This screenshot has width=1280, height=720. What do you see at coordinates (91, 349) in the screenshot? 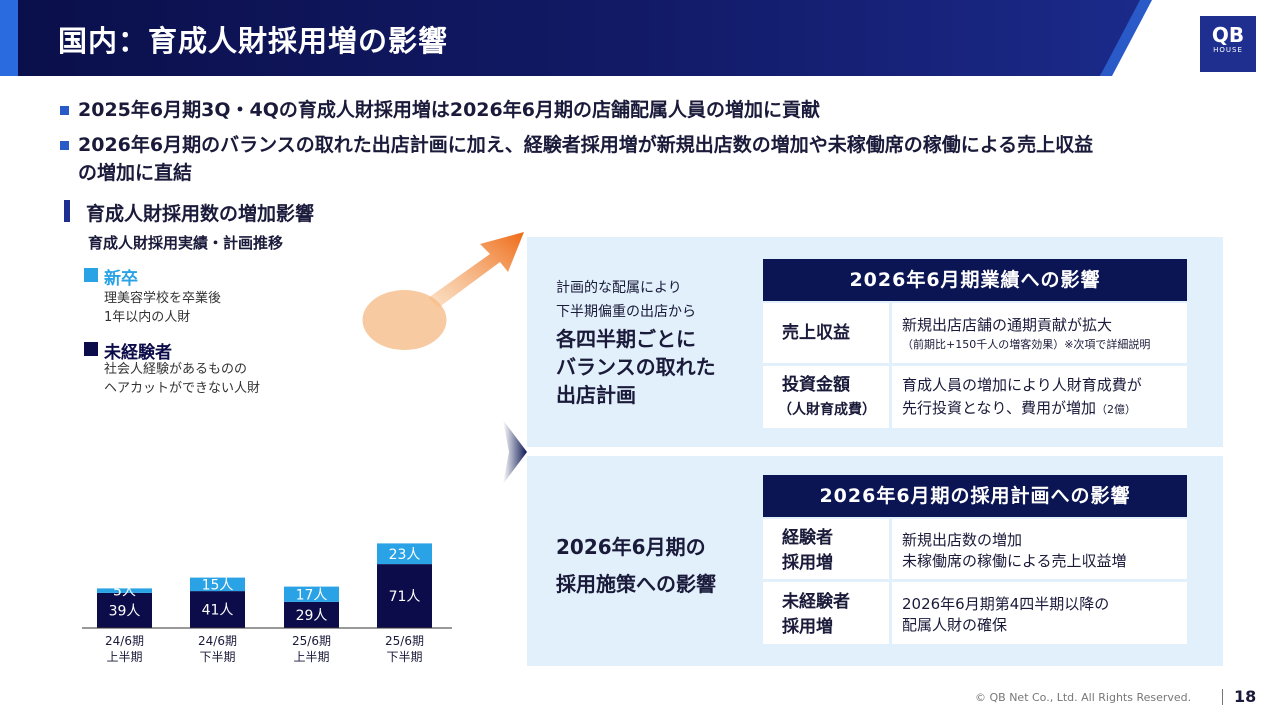
I see `legend-inexperienced-swatch` at bounding box center [91, 349].